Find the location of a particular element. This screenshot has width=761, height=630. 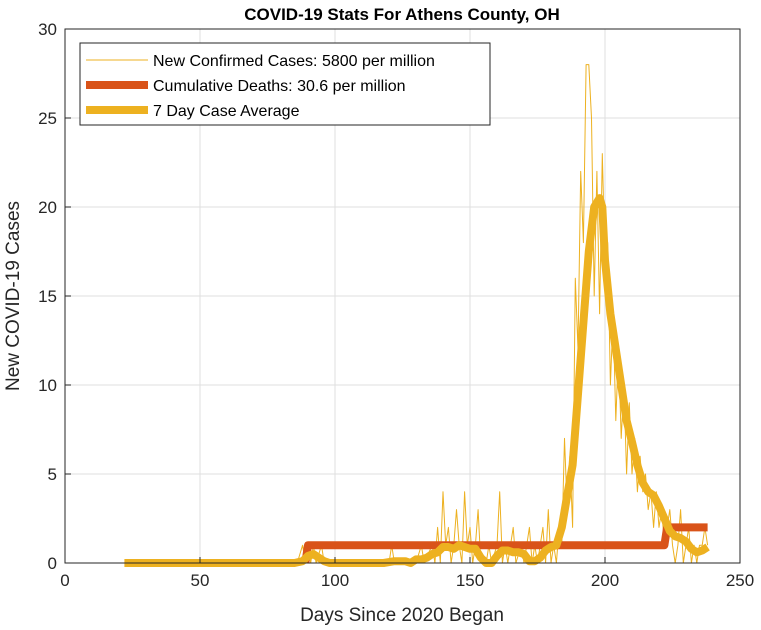

y-tick-label: 20 is located at coordinates (47, 207).